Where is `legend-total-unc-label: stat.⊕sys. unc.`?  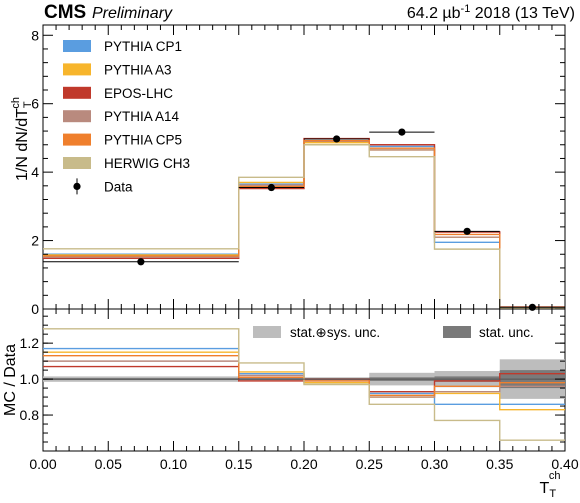 legend-total-unc-label: stat.⊕sys. unc. is located at coordinates (335, 332).